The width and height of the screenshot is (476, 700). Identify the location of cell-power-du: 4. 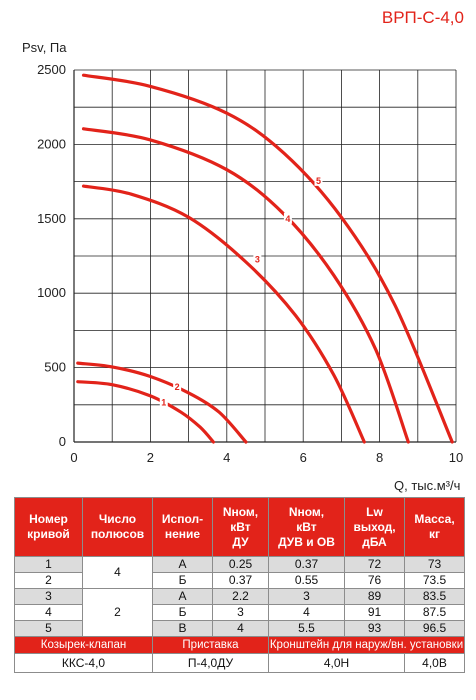
(240, 628).